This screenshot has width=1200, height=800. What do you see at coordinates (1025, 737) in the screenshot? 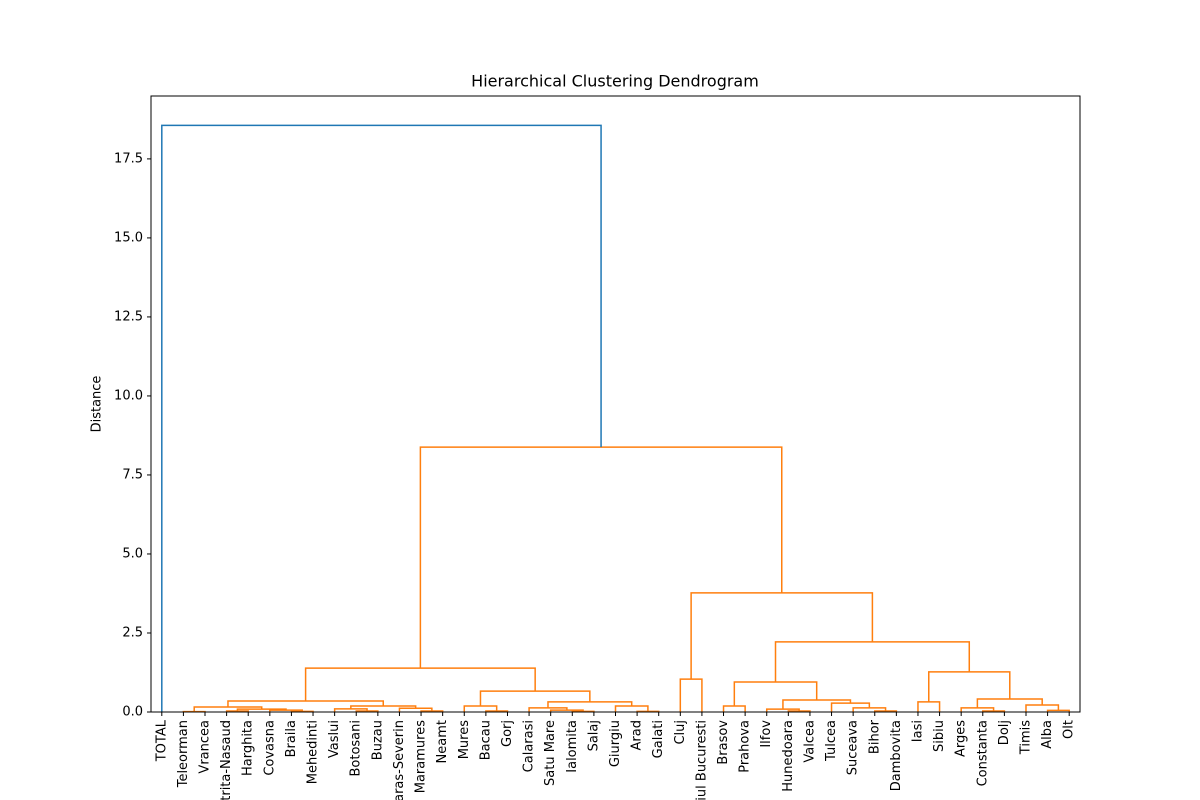
I see `leaf-label: Timis` at bounding box center [1025, 737].